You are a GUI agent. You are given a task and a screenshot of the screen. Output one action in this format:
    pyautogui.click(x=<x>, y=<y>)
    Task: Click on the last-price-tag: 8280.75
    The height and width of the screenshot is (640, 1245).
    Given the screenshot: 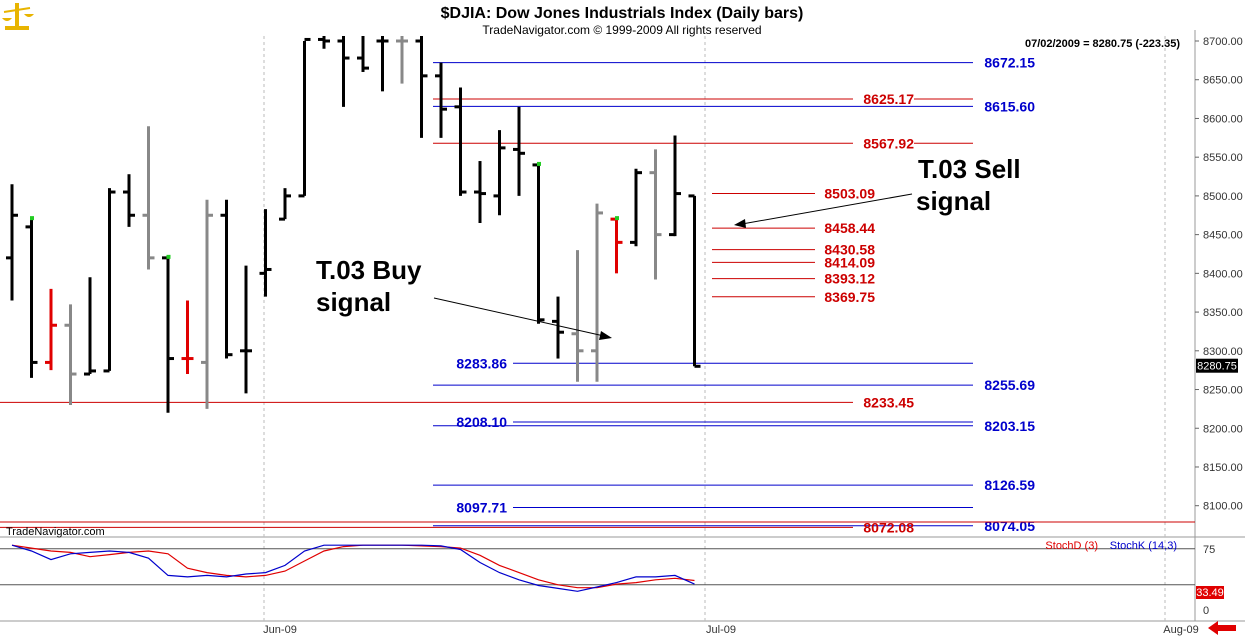 What is the action you would take?
    pyautogui.click(x=1217, y=367)
    